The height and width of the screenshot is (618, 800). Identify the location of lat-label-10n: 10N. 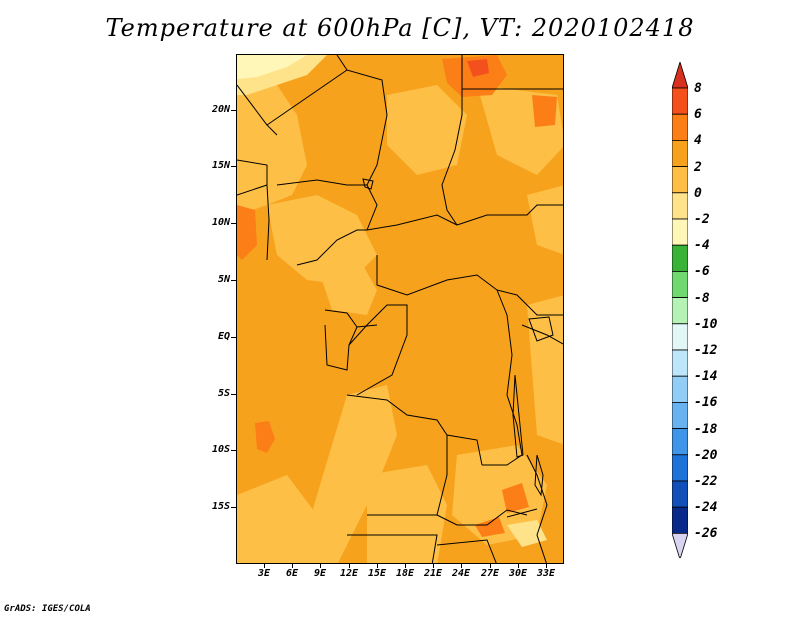
(220, 222).